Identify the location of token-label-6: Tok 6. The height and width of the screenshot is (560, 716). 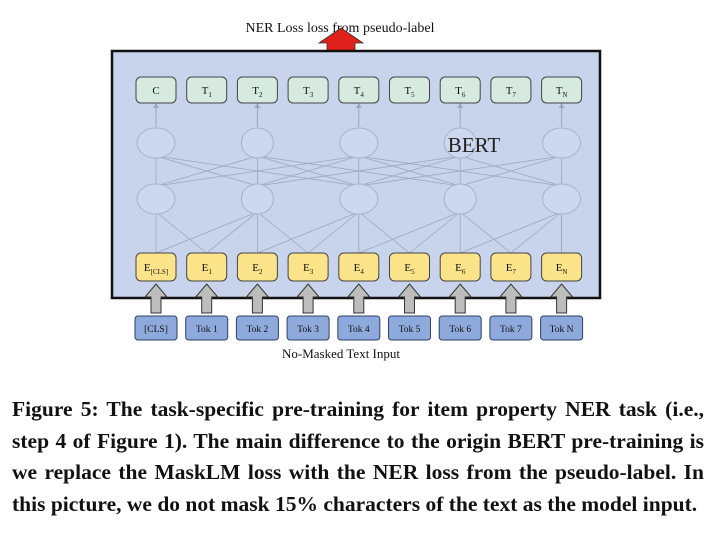
(460, 330).